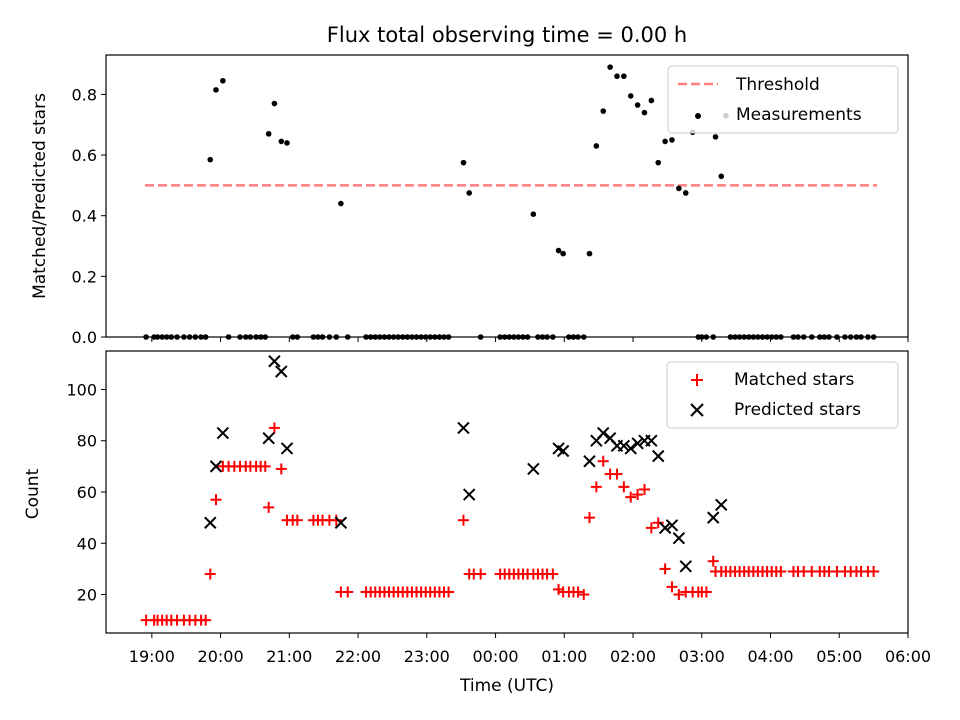  Describe the element at coordinates (84, 337) in the screenshot. I see `top-y-tick-label: 0.0` at that location.